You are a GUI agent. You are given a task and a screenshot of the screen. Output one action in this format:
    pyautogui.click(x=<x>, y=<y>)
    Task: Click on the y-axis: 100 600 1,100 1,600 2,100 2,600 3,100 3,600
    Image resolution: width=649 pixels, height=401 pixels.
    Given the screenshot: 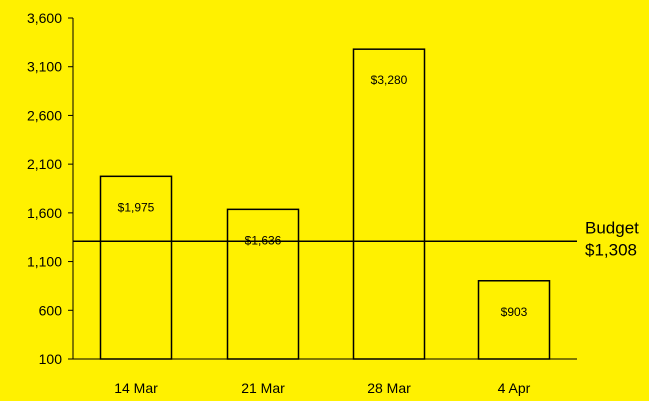 What is the action you would take?
    pyautogui.click(x=50, y=188)
    